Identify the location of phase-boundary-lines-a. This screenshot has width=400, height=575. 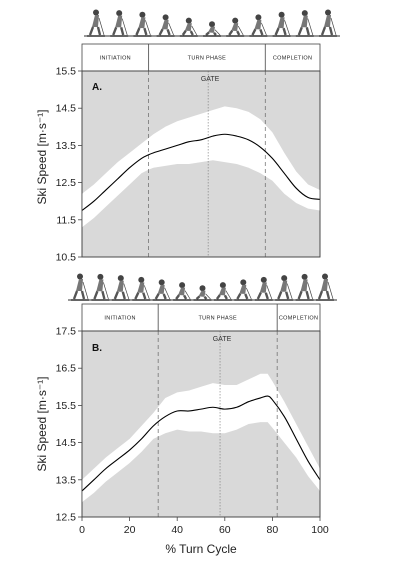
(207, 164).